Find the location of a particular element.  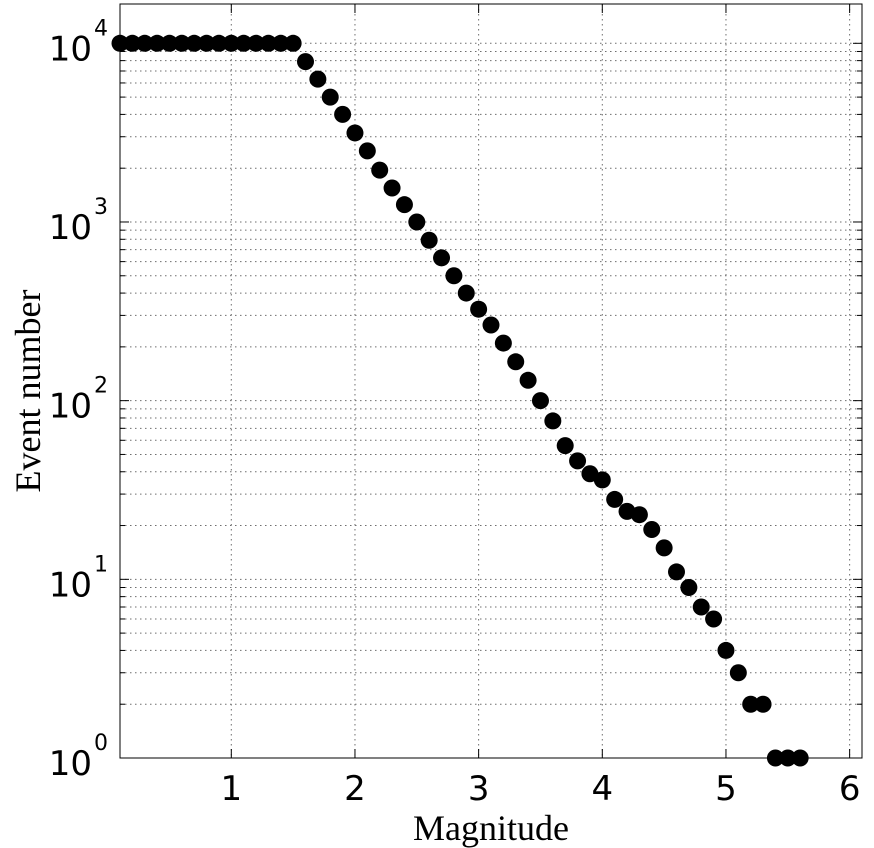

y-tick-label-exponent: 3 is located at coordinates (101, 207).